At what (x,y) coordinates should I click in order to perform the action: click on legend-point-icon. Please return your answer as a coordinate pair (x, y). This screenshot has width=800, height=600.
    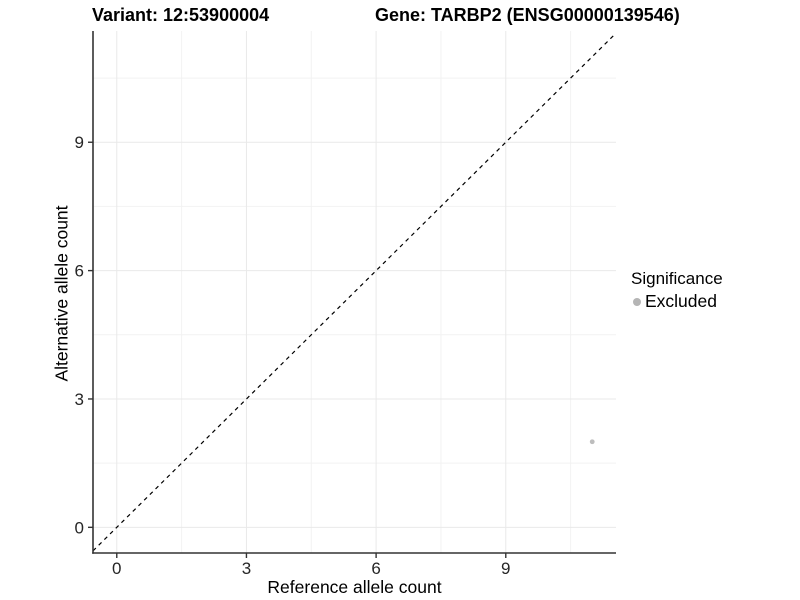
    Looking at the image, I should click on (637, 301).